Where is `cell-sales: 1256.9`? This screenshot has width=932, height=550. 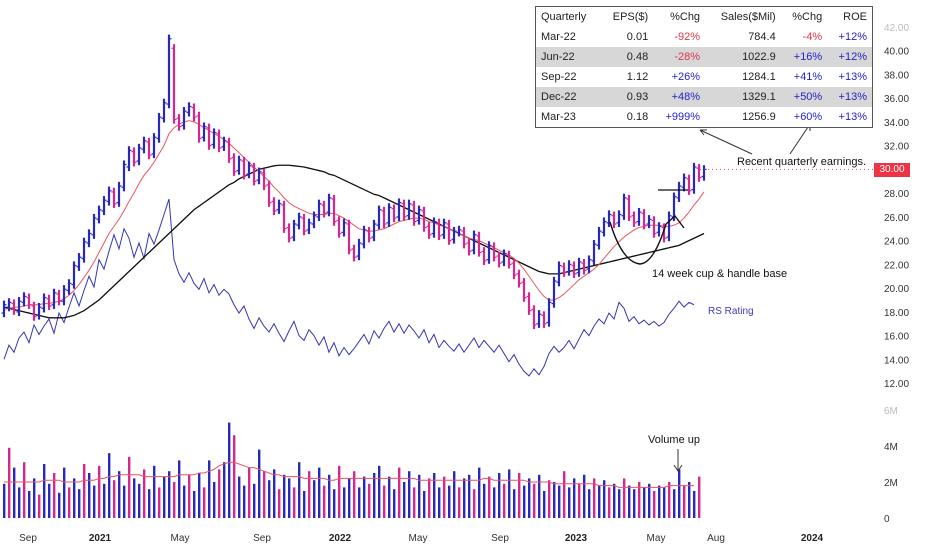 cell-sales: 1256.9 is located at coordinates (759, 117).